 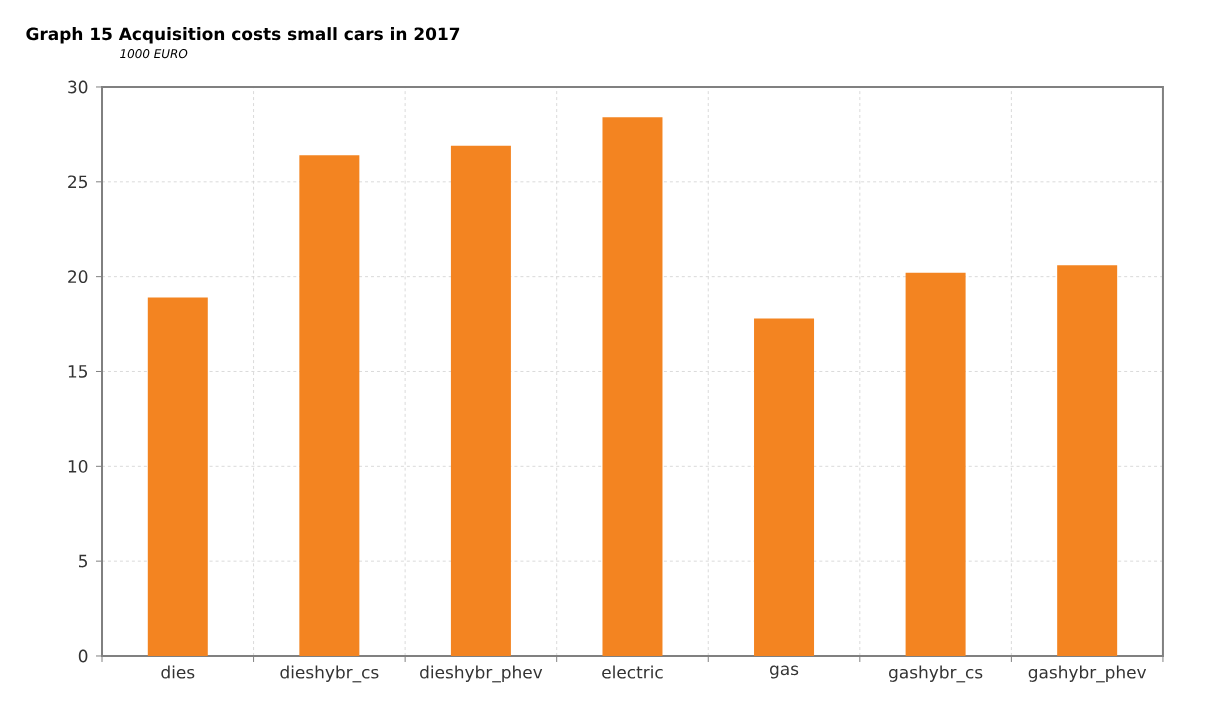 What do you see at coordinates (784, 672) in the screenshot?
I see `x-tick-label: gas` at bounding box center [784, 672].